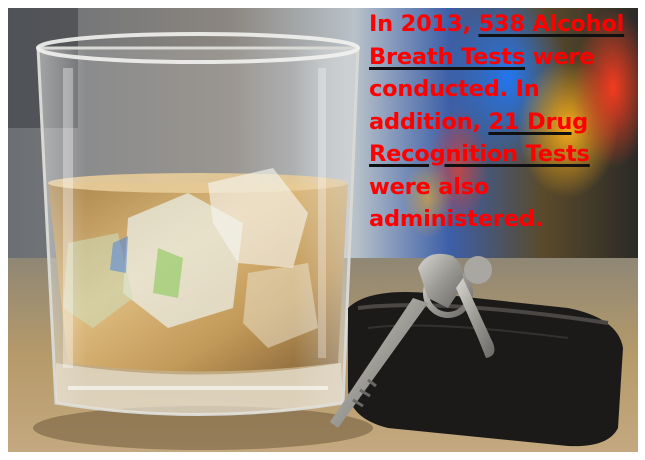  What do you see at coordinates (429, 186) in the screenshot?
I see `caption-line-6: were also` at bounding box center [429, 186].